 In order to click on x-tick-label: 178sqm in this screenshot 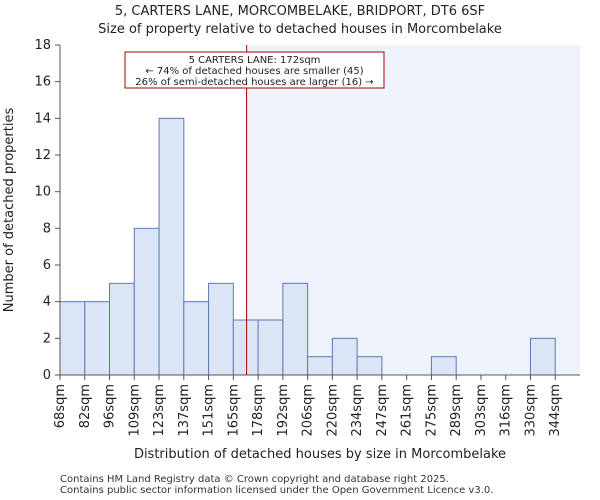, I will do `click(258, 410)`.